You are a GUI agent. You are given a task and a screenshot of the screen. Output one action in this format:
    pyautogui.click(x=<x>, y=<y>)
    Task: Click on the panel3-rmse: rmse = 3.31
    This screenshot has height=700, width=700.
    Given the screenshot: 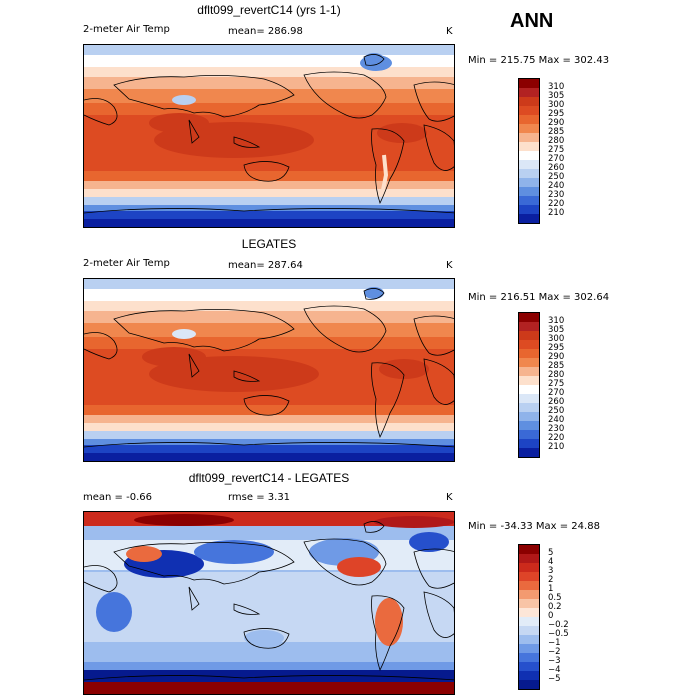 What is the action you would take?
    pyautogui.click(x=259, y=497)
    